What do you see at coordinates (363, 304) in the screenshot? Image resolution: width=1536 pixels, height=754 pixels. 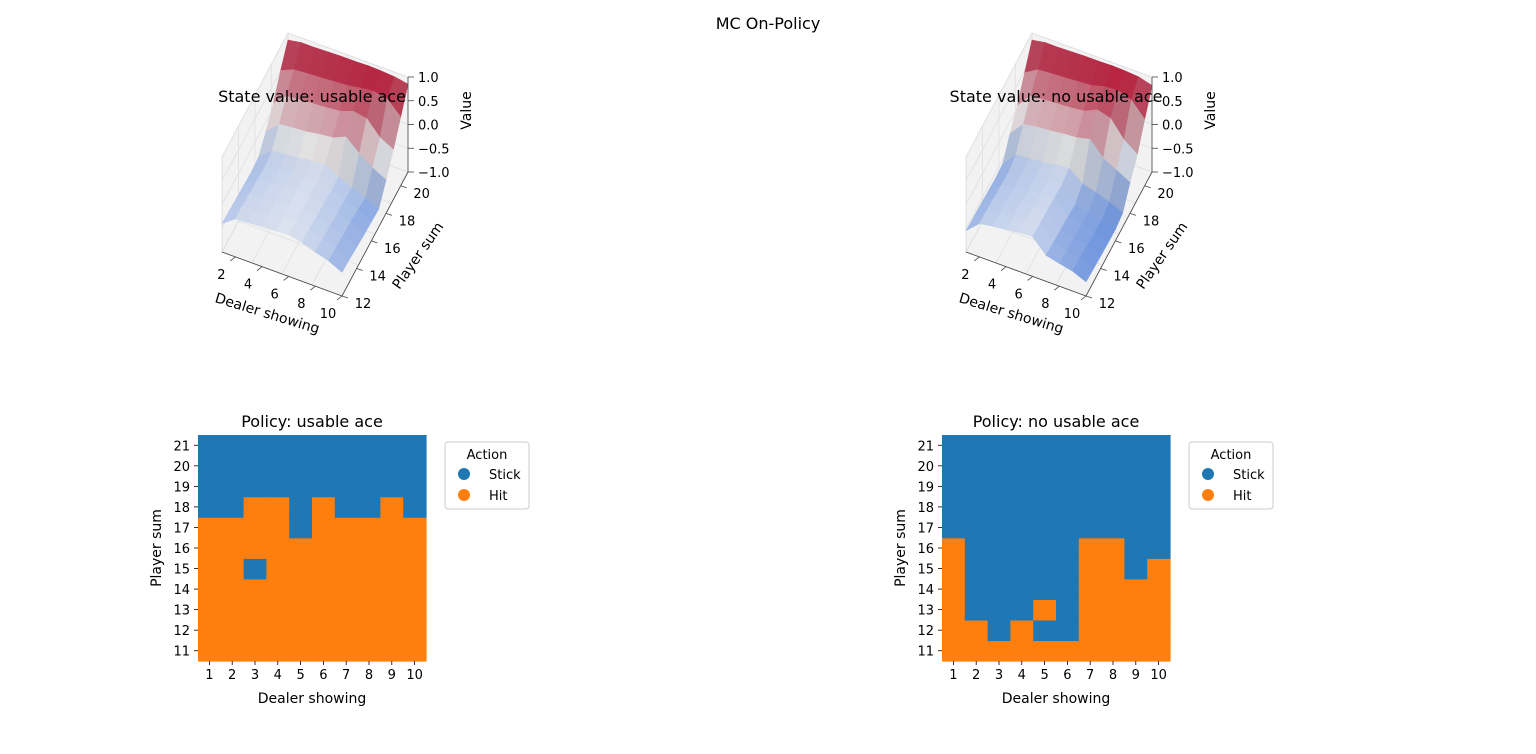 I see `y-tick-label: 12` at bounding box center [363, 304].